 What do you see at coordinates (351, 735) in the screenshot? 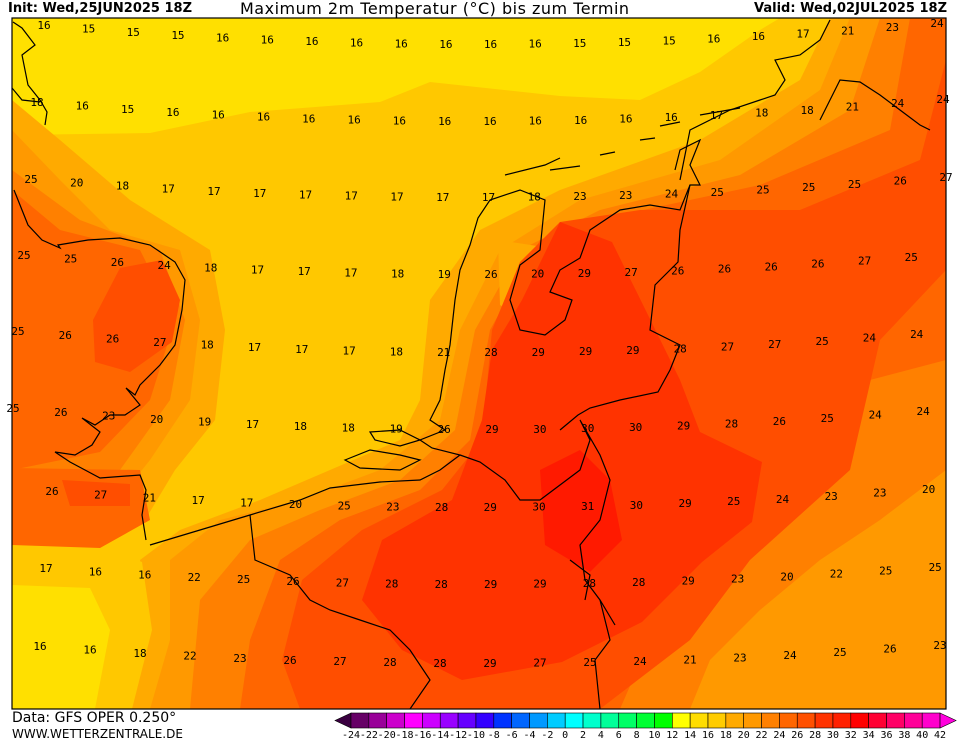
I see `legend-label: -24` at bounding box center [351, 735].